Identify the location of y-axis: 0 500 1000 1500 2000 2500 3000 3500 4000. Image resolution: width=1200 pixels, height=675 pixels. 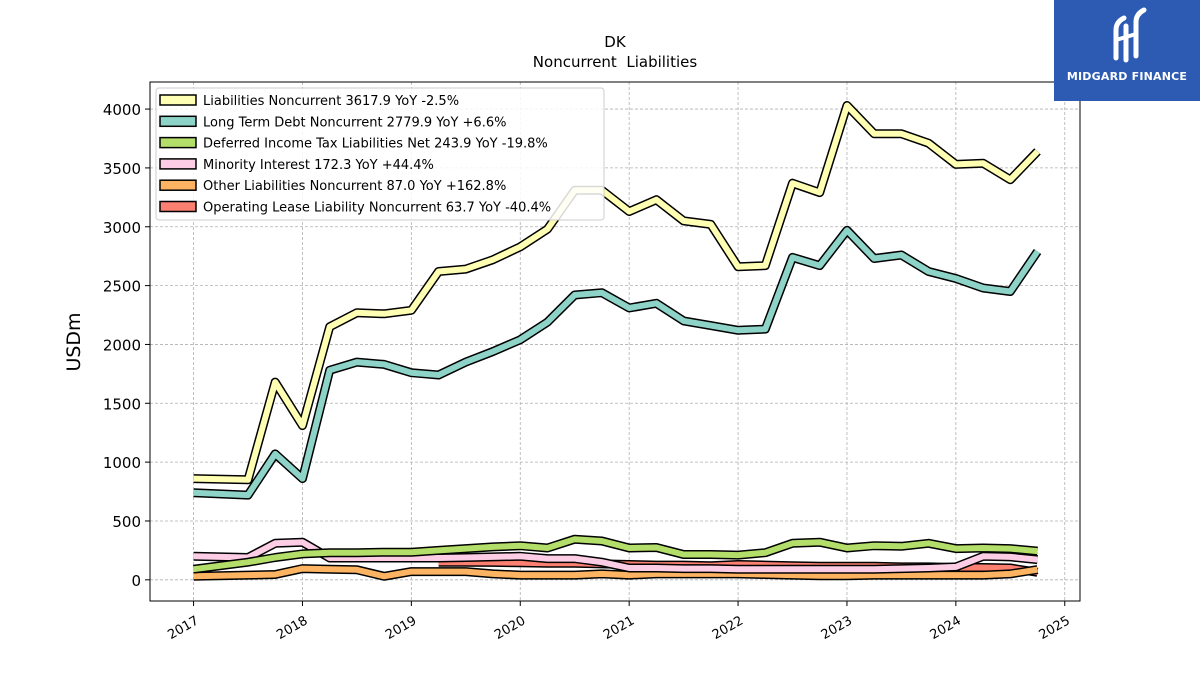
(126, 345).